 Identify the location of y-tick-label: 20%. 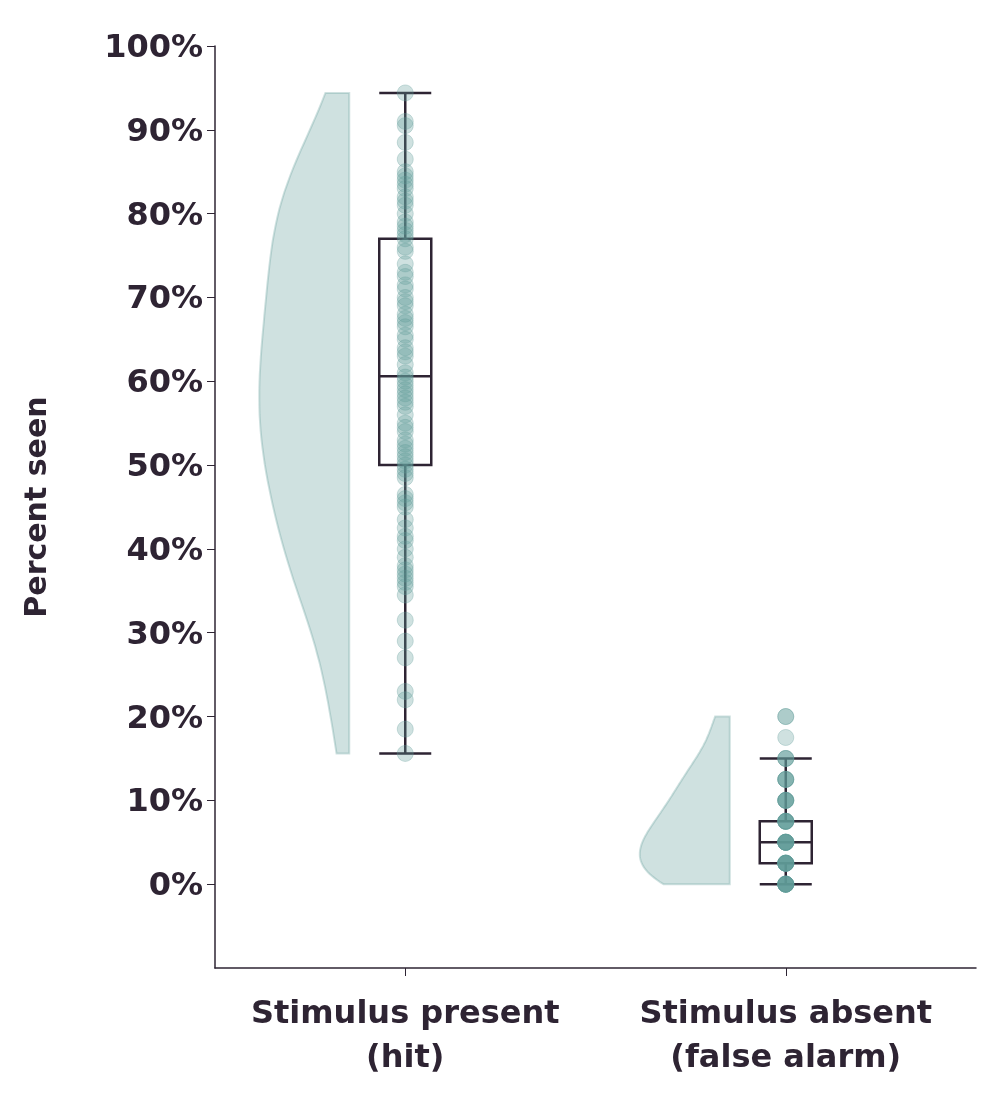
(164, 716).